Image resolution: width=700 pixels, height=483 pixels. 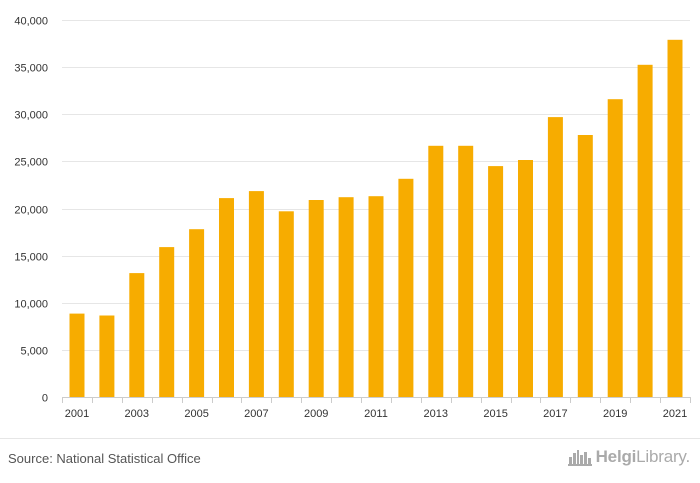 I want to click on bar-2016, so click(x=525, y=278).